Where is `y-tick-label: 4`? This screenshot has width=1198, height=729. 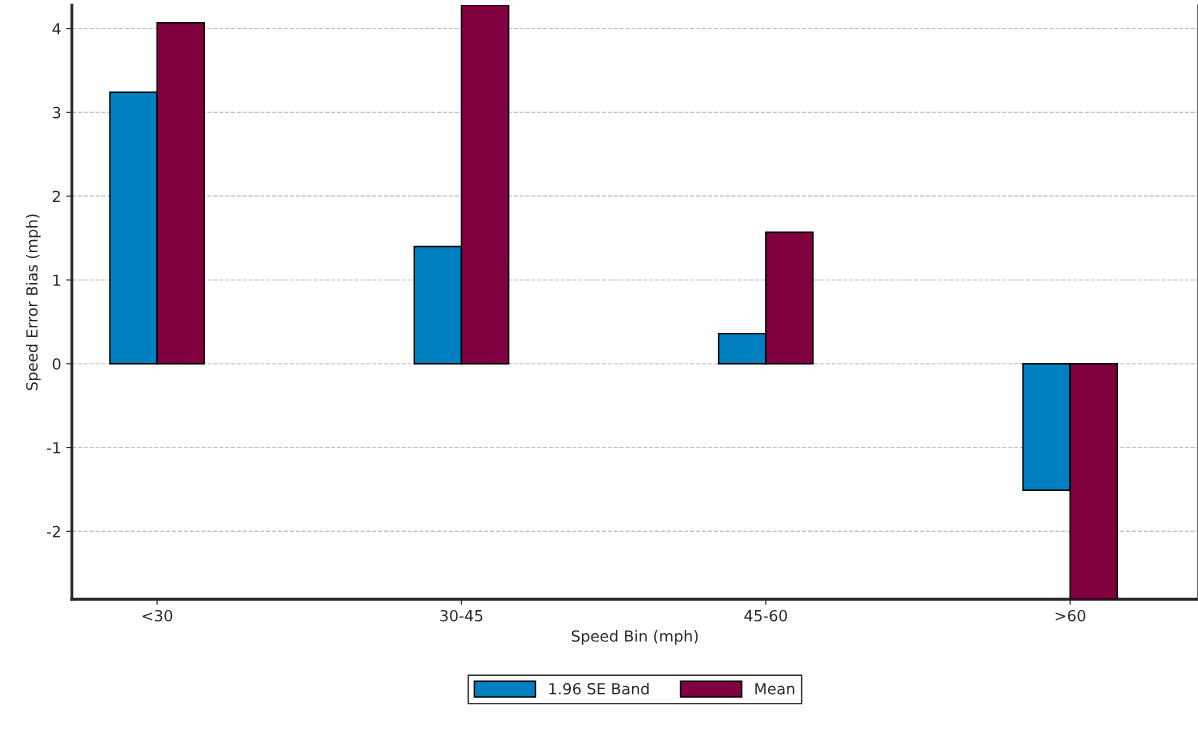 y-tick-label: 4 is located at coordinates (56, 29).